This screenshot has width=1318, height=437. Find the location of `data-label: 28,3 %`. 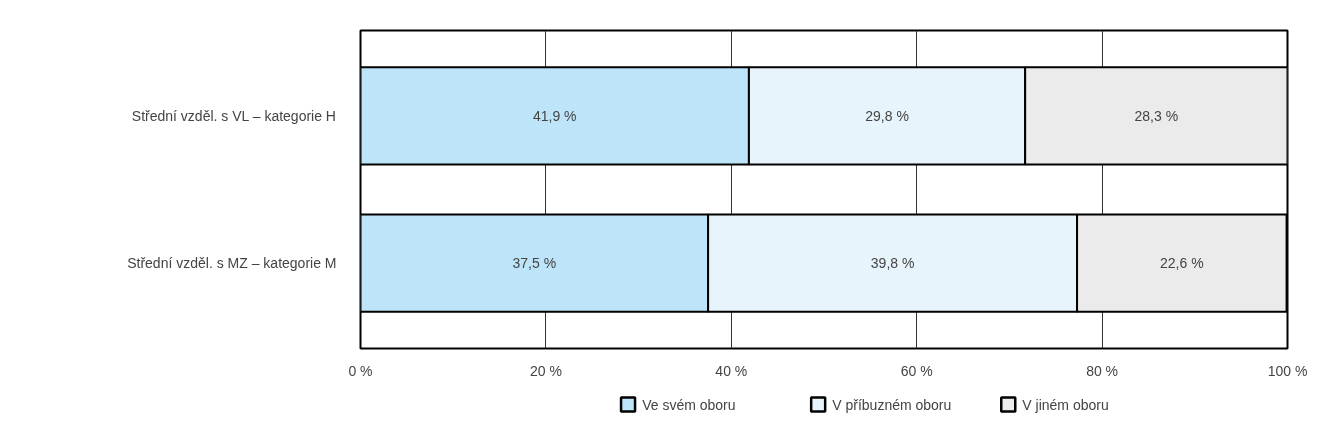

data-label: 28,3 % is located at coordinates (1156, 115).